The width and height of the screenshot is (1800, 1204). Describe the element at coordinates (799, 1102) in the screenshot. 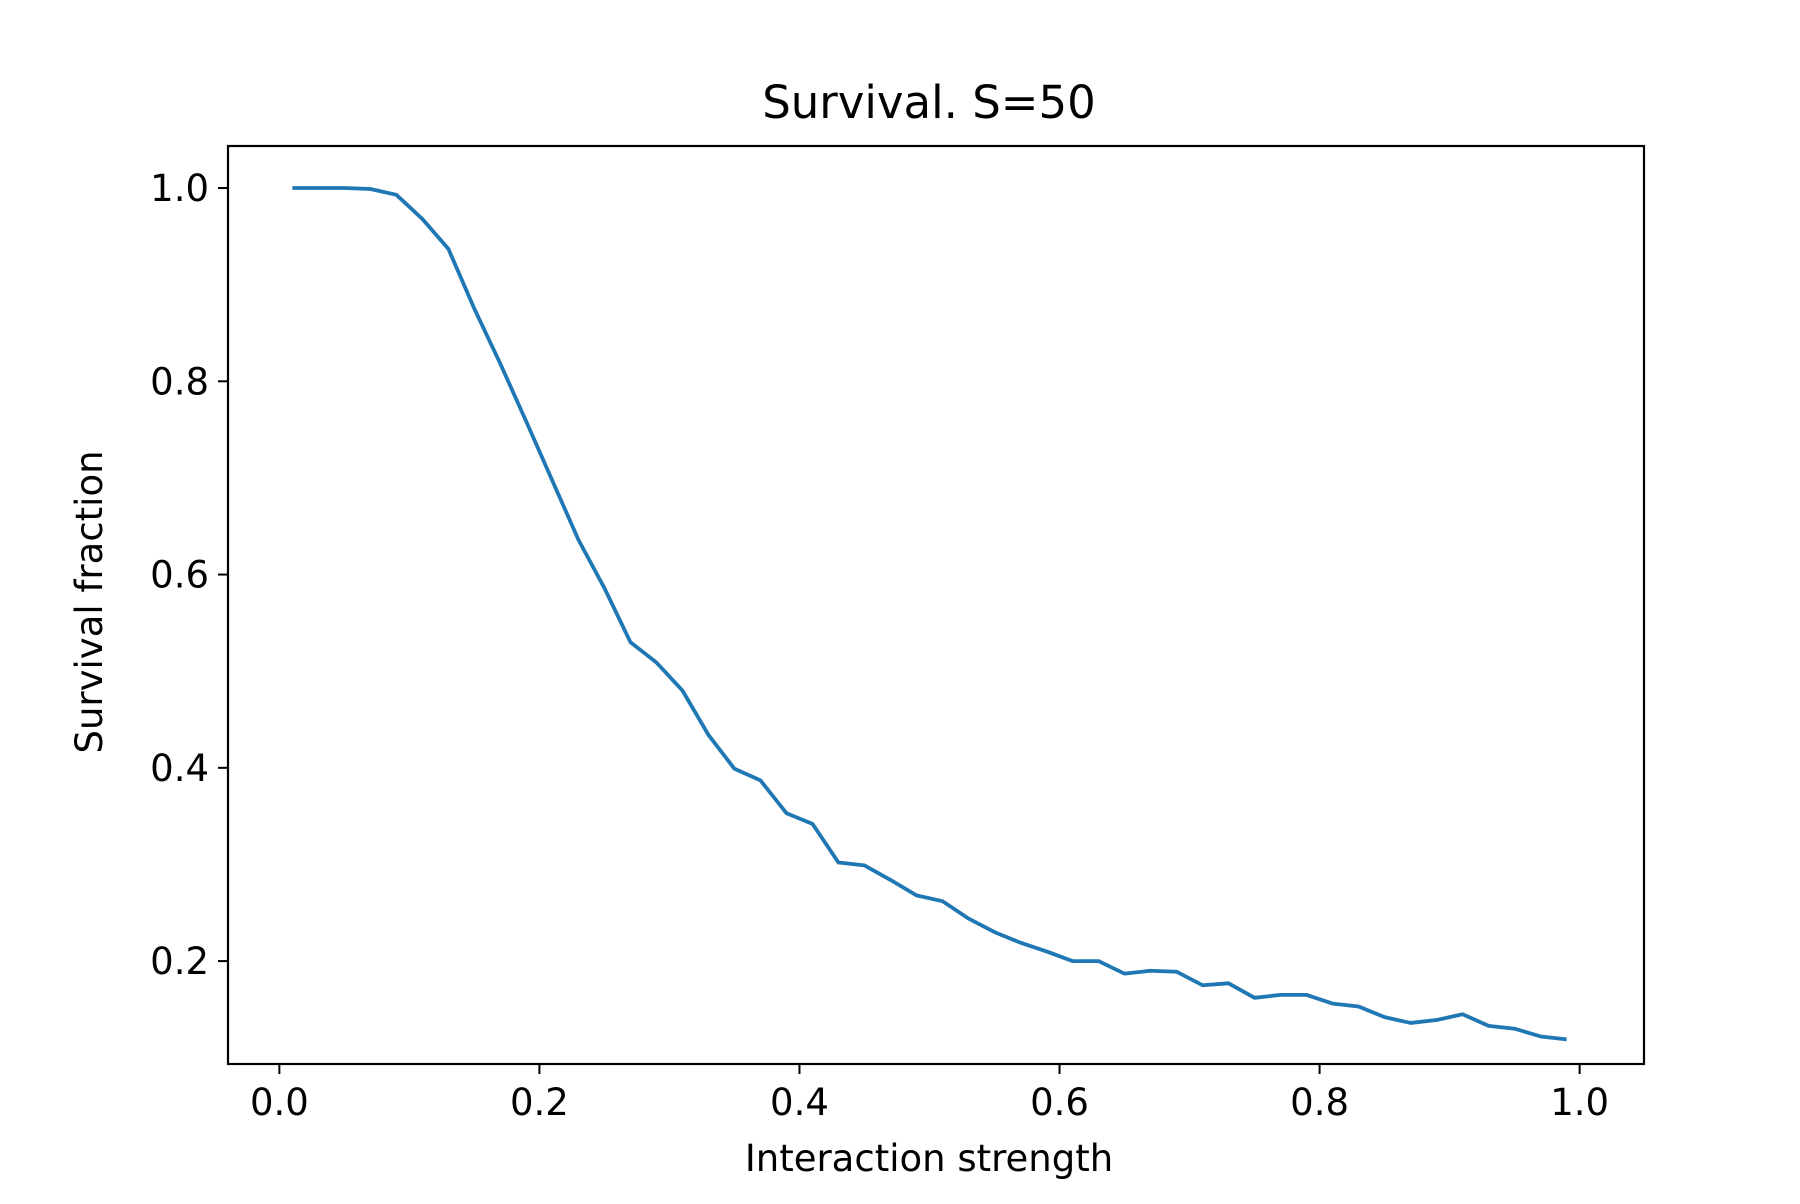

I see `x-tick-label: 0.4` at that location.